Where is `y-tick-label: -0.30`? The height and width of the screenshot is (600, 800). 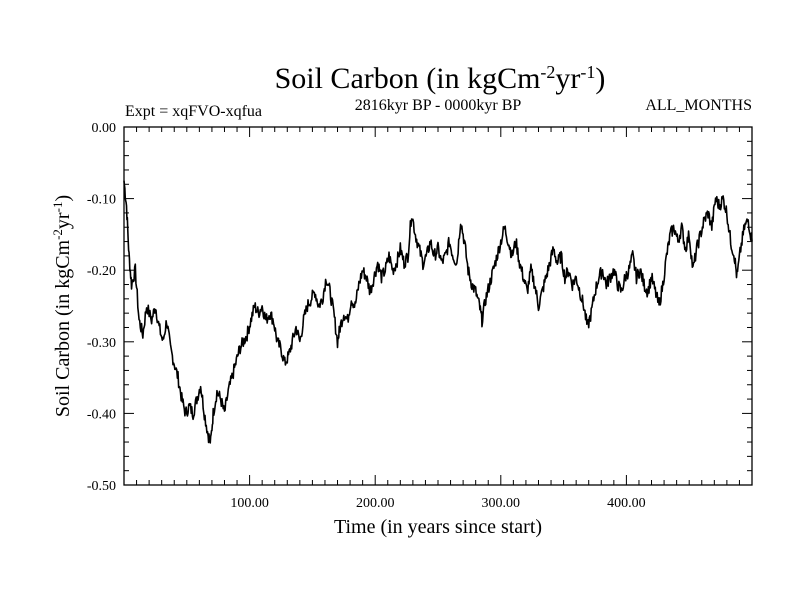
y-tick-label: -0.30 is located at coordinates (101, 343).